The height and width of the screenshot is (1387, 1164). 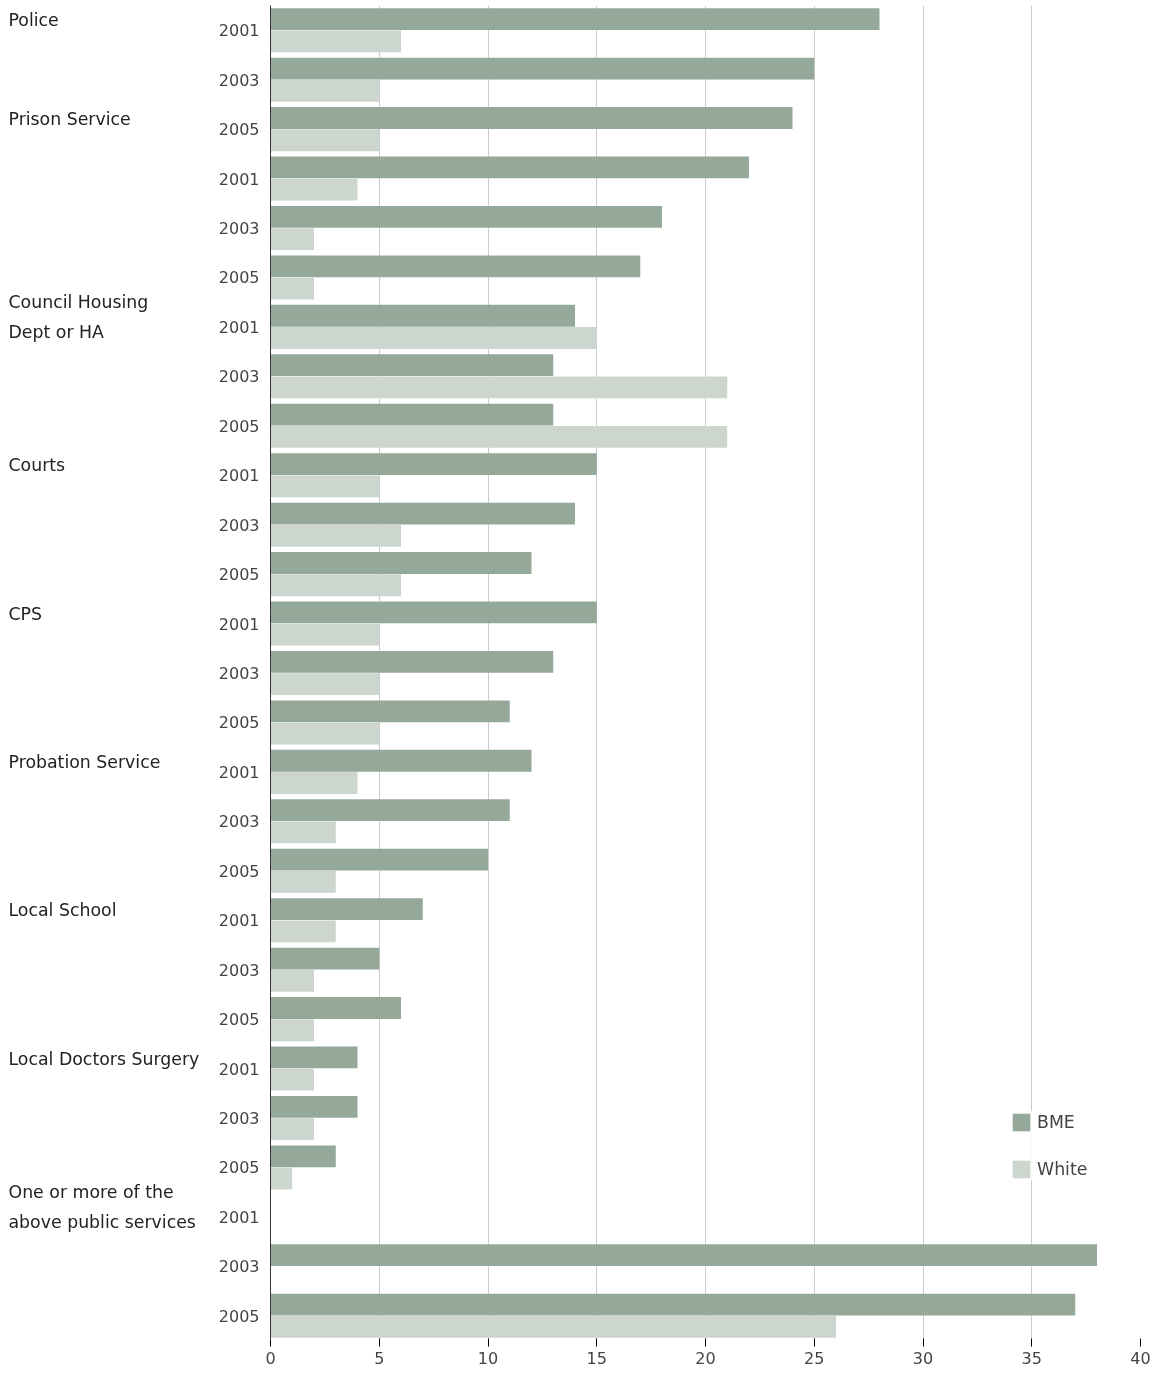 I want to click on x-tick-label: 40, so click(x=1140, y=1358).